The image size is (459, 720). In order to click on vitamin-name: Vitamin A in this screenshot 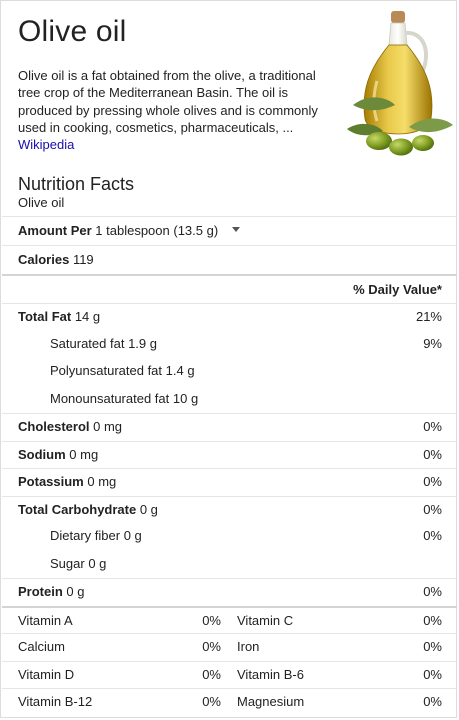, I will do `click(45, 620)`.